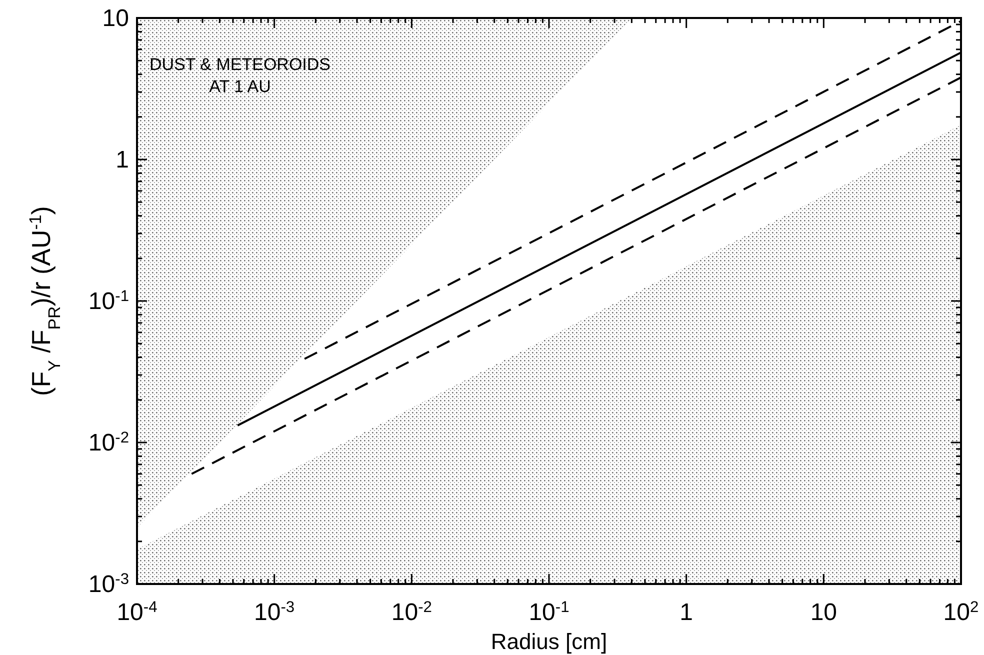  What do you see at coordinates (240, 75) in the screenshot?
I see `annotation: DUST & METEOROIDS AT 1 AU` at bounding box center [240, 75].